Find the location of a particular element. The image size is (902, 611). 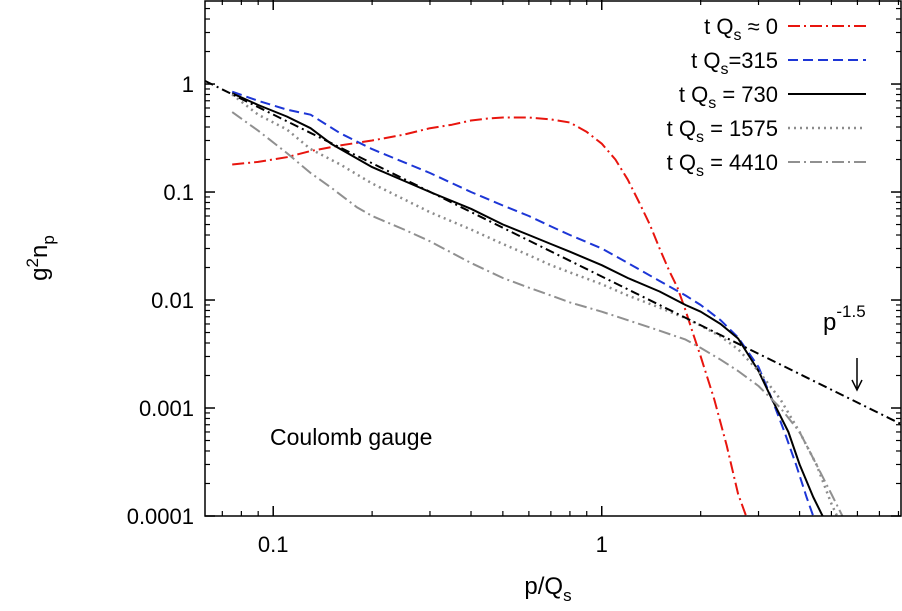

legend-label: t Qs = 1575 is located at coordinates (722, 131).